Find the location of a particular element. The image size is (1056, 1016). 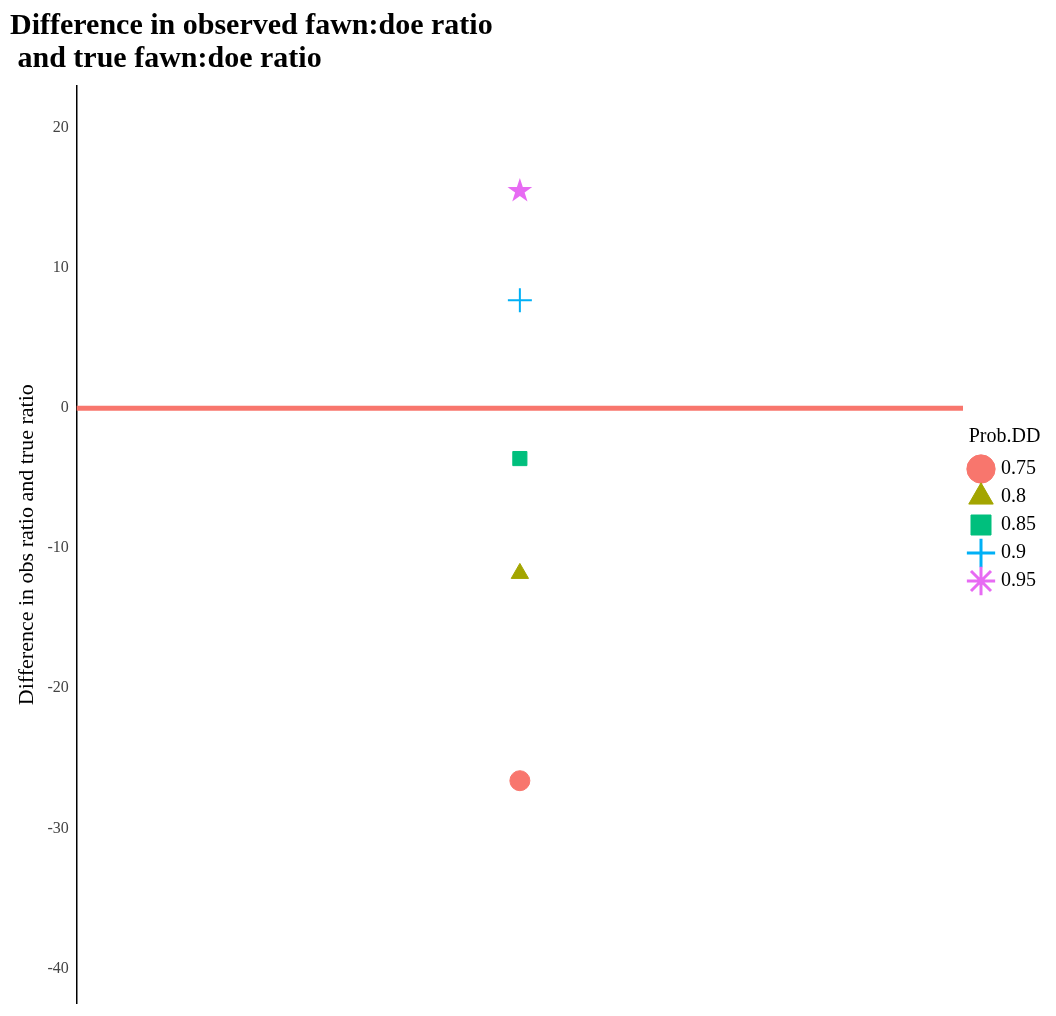

legend-label: 0.9 is located at coordinates (1013, 551).